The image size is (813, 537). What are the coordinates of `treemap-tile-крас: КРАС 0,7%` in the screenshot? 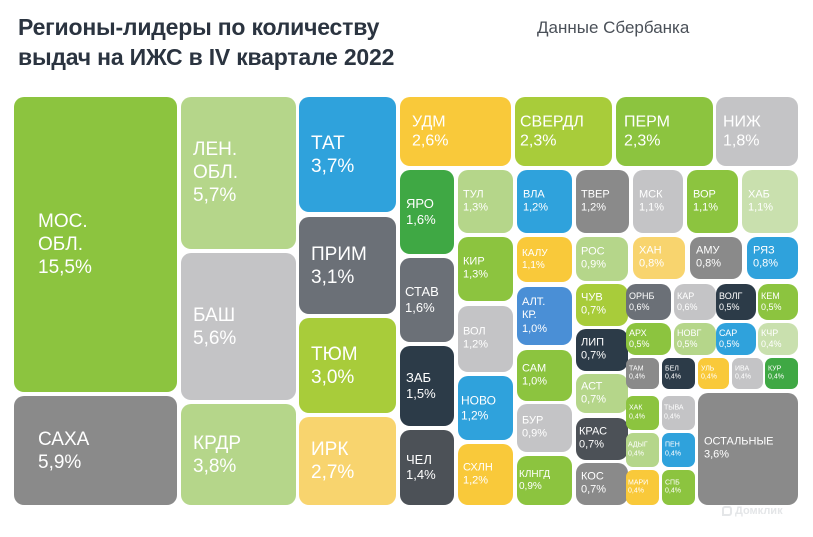 It's located at (602, 439).